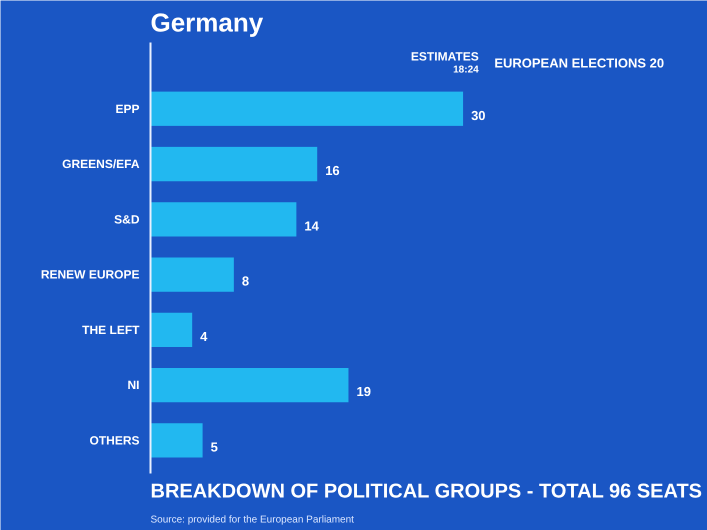  I want to click on y-tick-label: GREENS/EFA, so click(101, 164).